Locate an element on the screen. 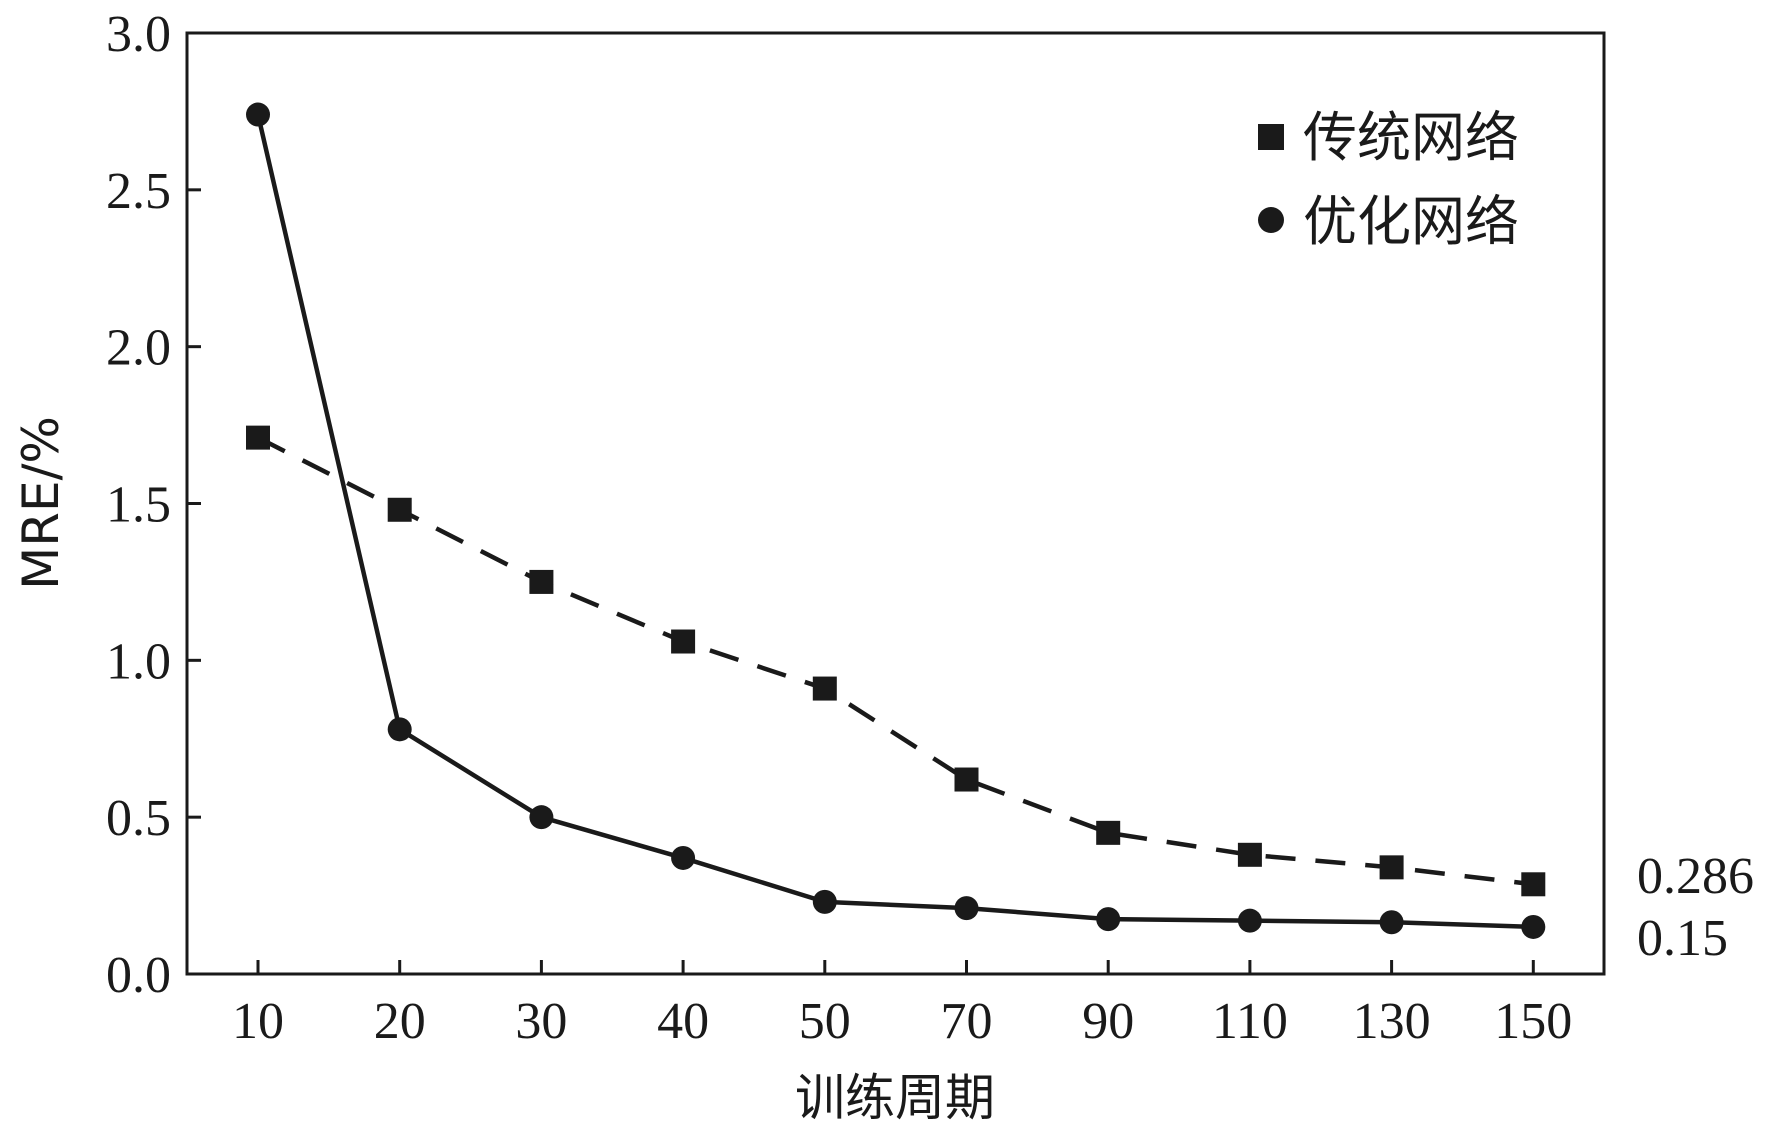  y-axis: 0.0 0.5 1.0 1.5 2.0 2.5 3.0 is located at coordinates (153, 505).